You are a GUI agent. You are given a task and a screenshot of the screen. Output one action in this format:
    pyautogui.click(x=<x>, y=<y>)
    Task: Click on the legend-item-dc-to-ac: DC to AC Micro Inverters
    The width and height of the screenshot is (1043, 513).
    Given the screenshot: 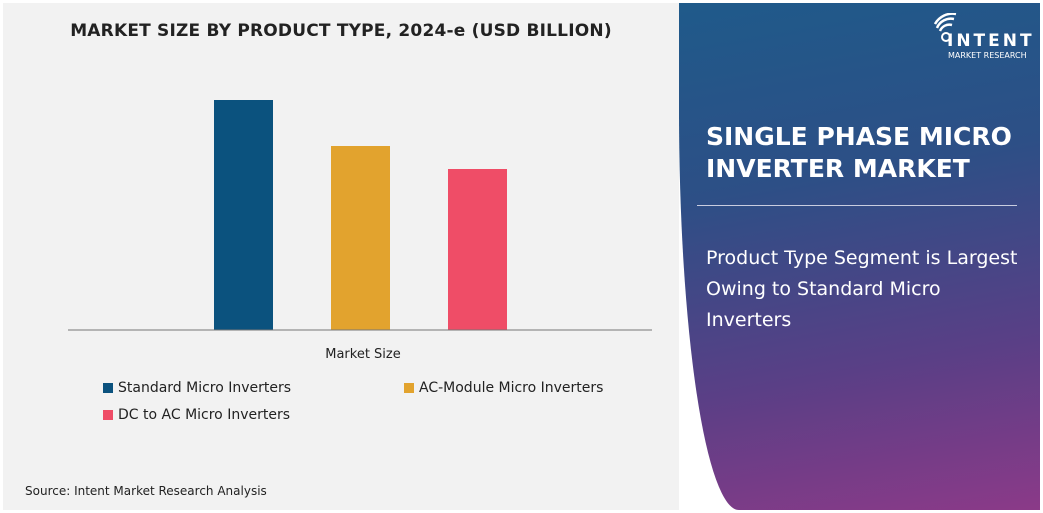 What is the action you would take?
    pyautogui.click(x=196, y=415)
    